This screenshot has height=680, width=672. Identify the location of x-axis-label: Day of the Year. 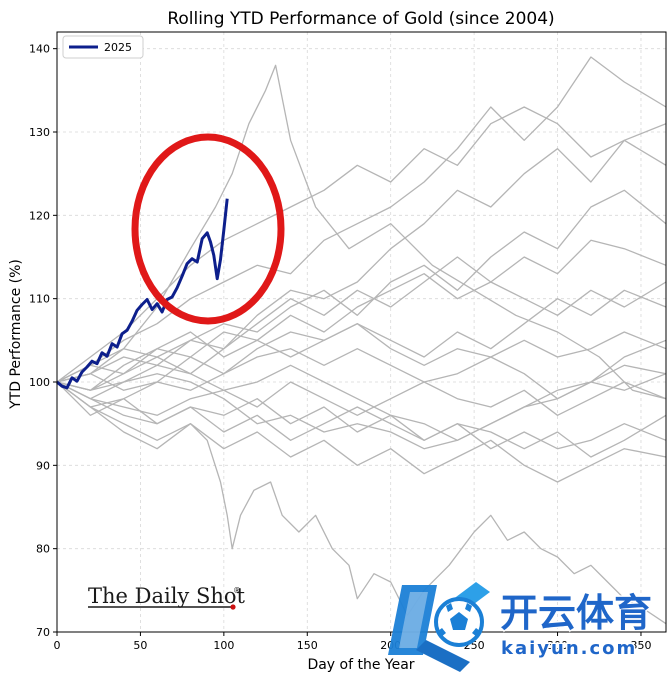
(360, 665).